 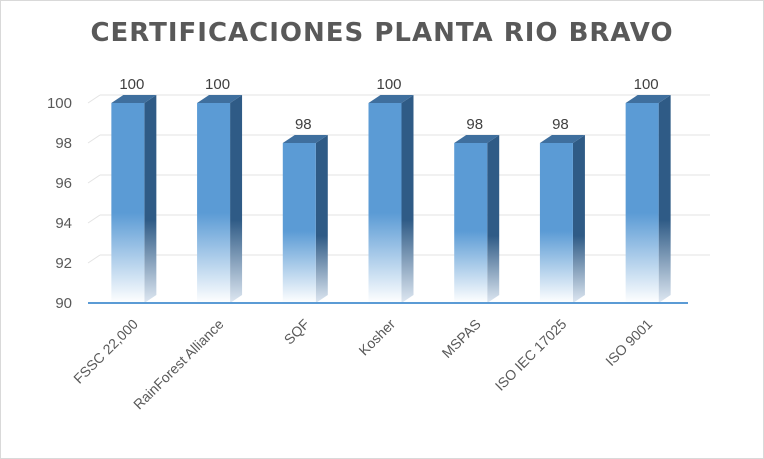 I want to click on y-tick-label: 100, so click(x=59, y=103).